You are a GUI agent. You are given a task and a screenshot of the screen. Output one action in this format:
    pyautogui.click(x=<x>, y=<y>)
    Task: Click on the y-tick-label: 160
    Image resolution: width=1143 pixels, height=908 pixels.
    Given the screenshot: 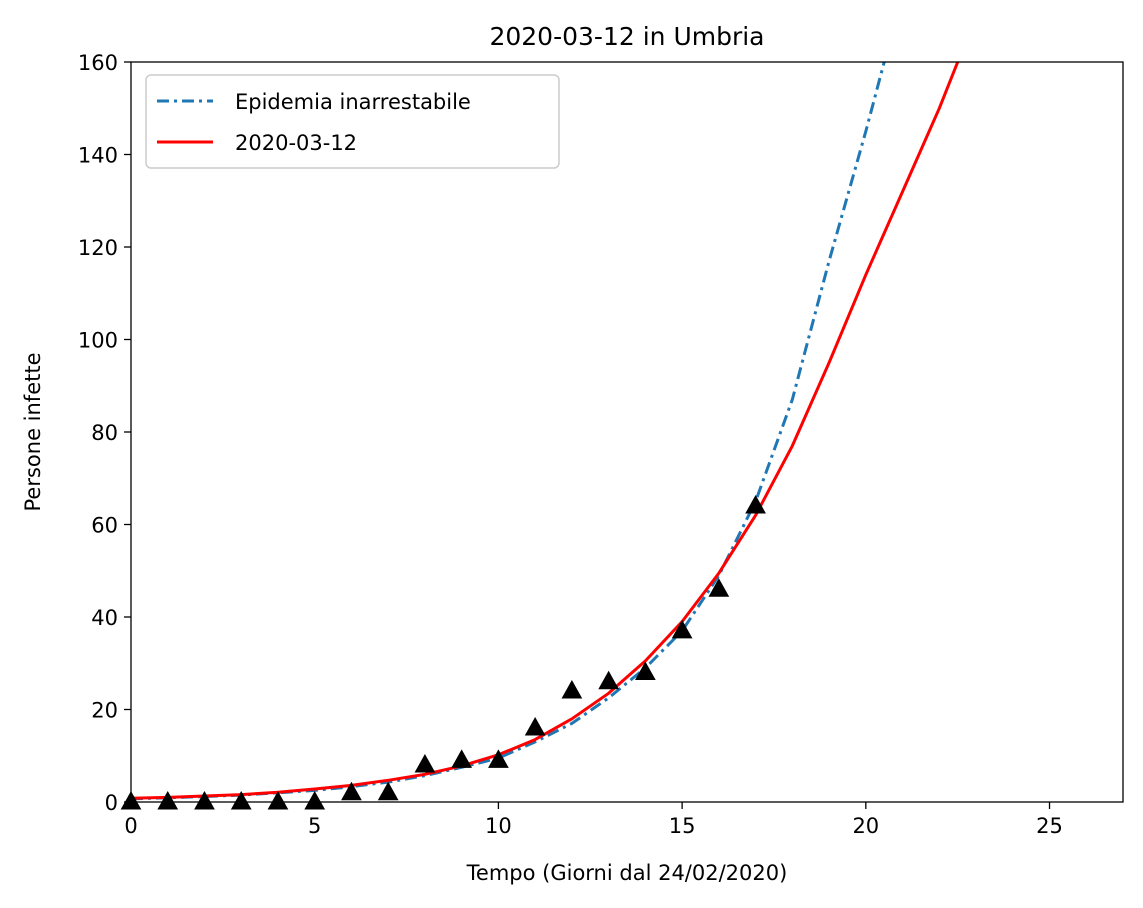 What is the action you would take?
    pyautogui.click(x=98, y=63)
    